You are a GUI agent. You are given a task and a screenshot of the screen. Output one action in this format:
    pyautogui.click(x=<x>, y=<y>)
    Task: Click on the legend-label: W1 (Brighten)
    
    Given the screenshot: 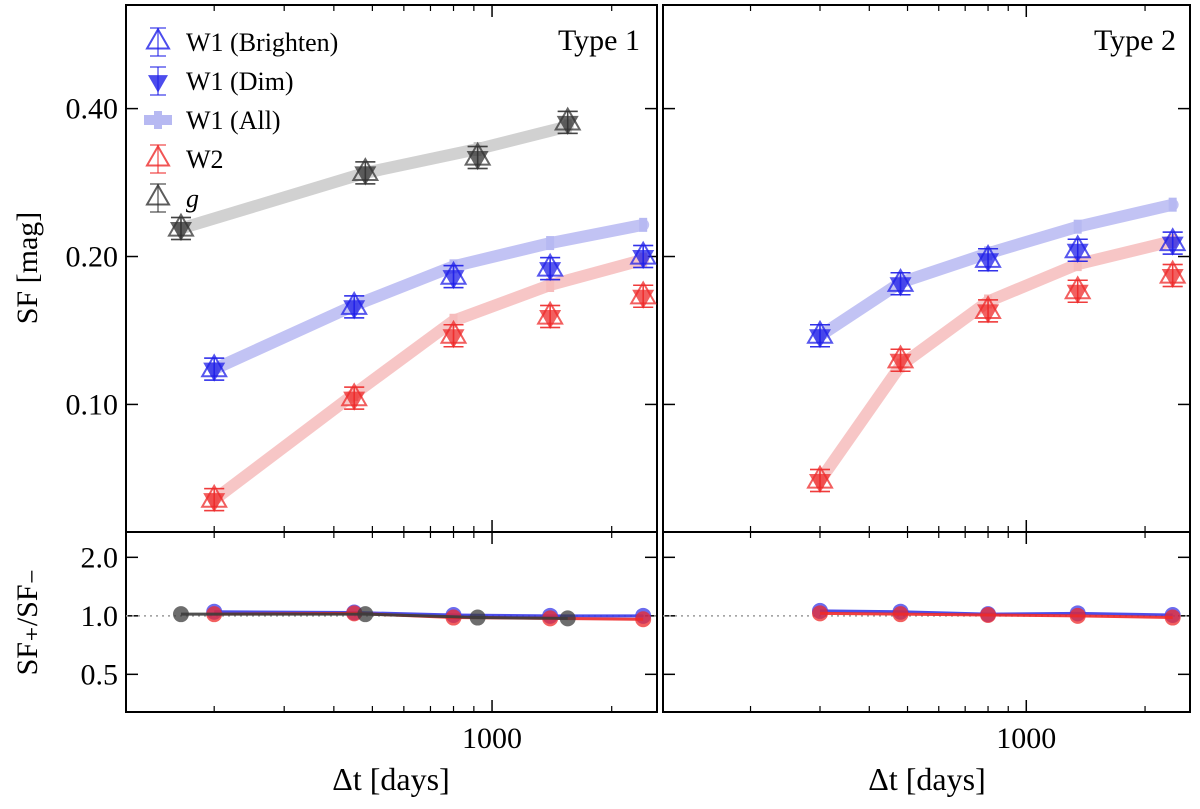 What is the action you would take?
    pyautogui.click(x=262, y=42)
    